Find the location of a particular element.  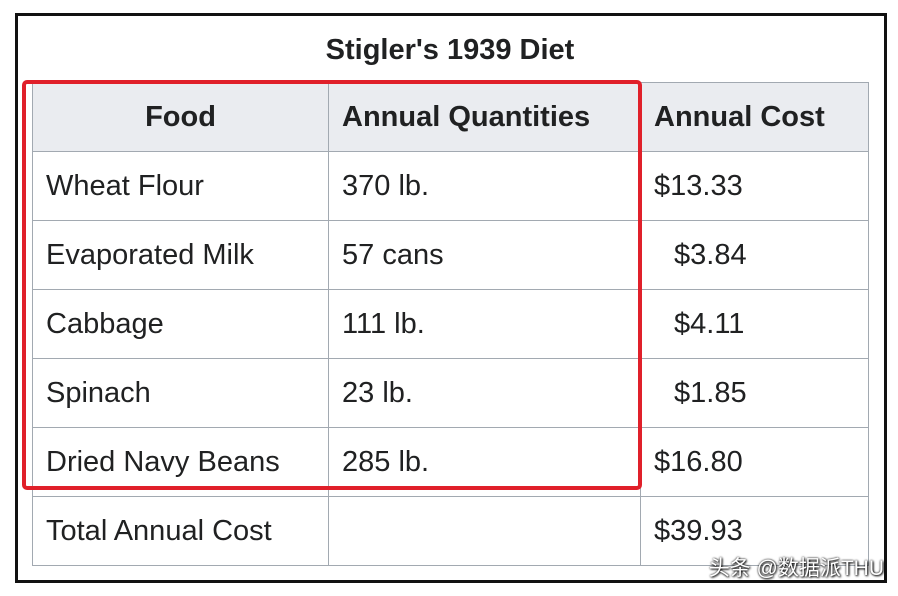

row: Wheat Flour 370 lb. $13.33 is located at coordinates (450, 186).